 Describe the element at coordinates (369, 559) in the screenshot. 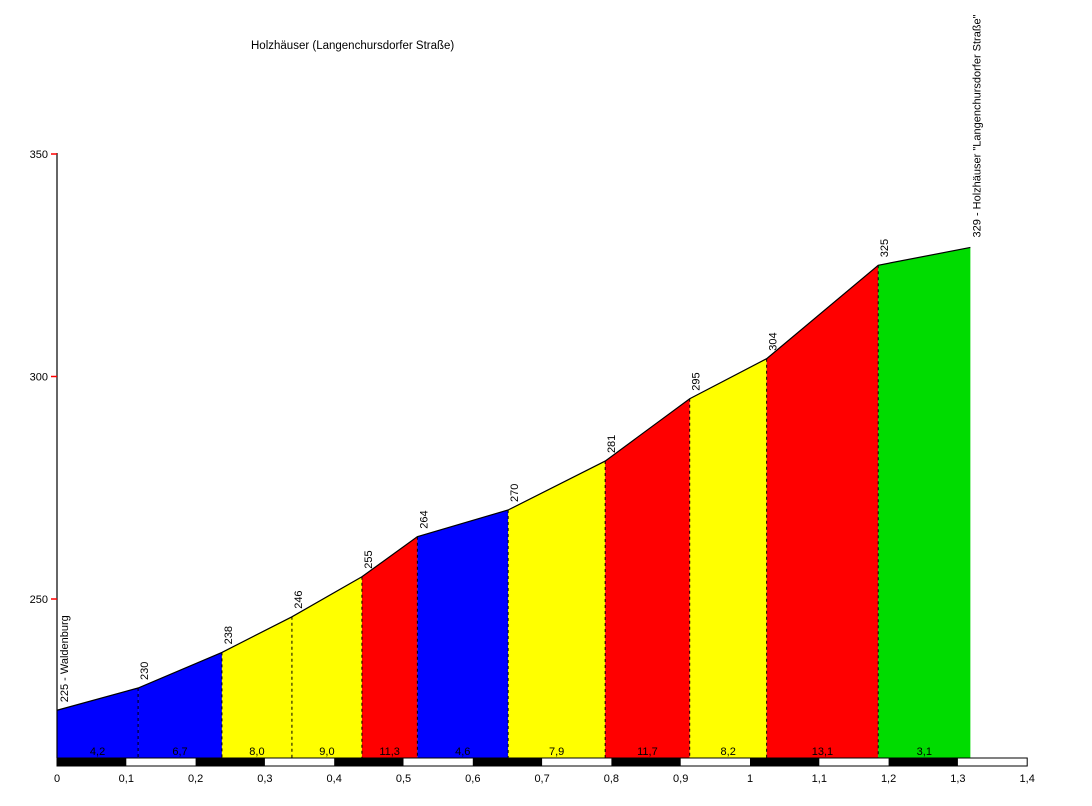

I see `elevation-label: 255` at that location.